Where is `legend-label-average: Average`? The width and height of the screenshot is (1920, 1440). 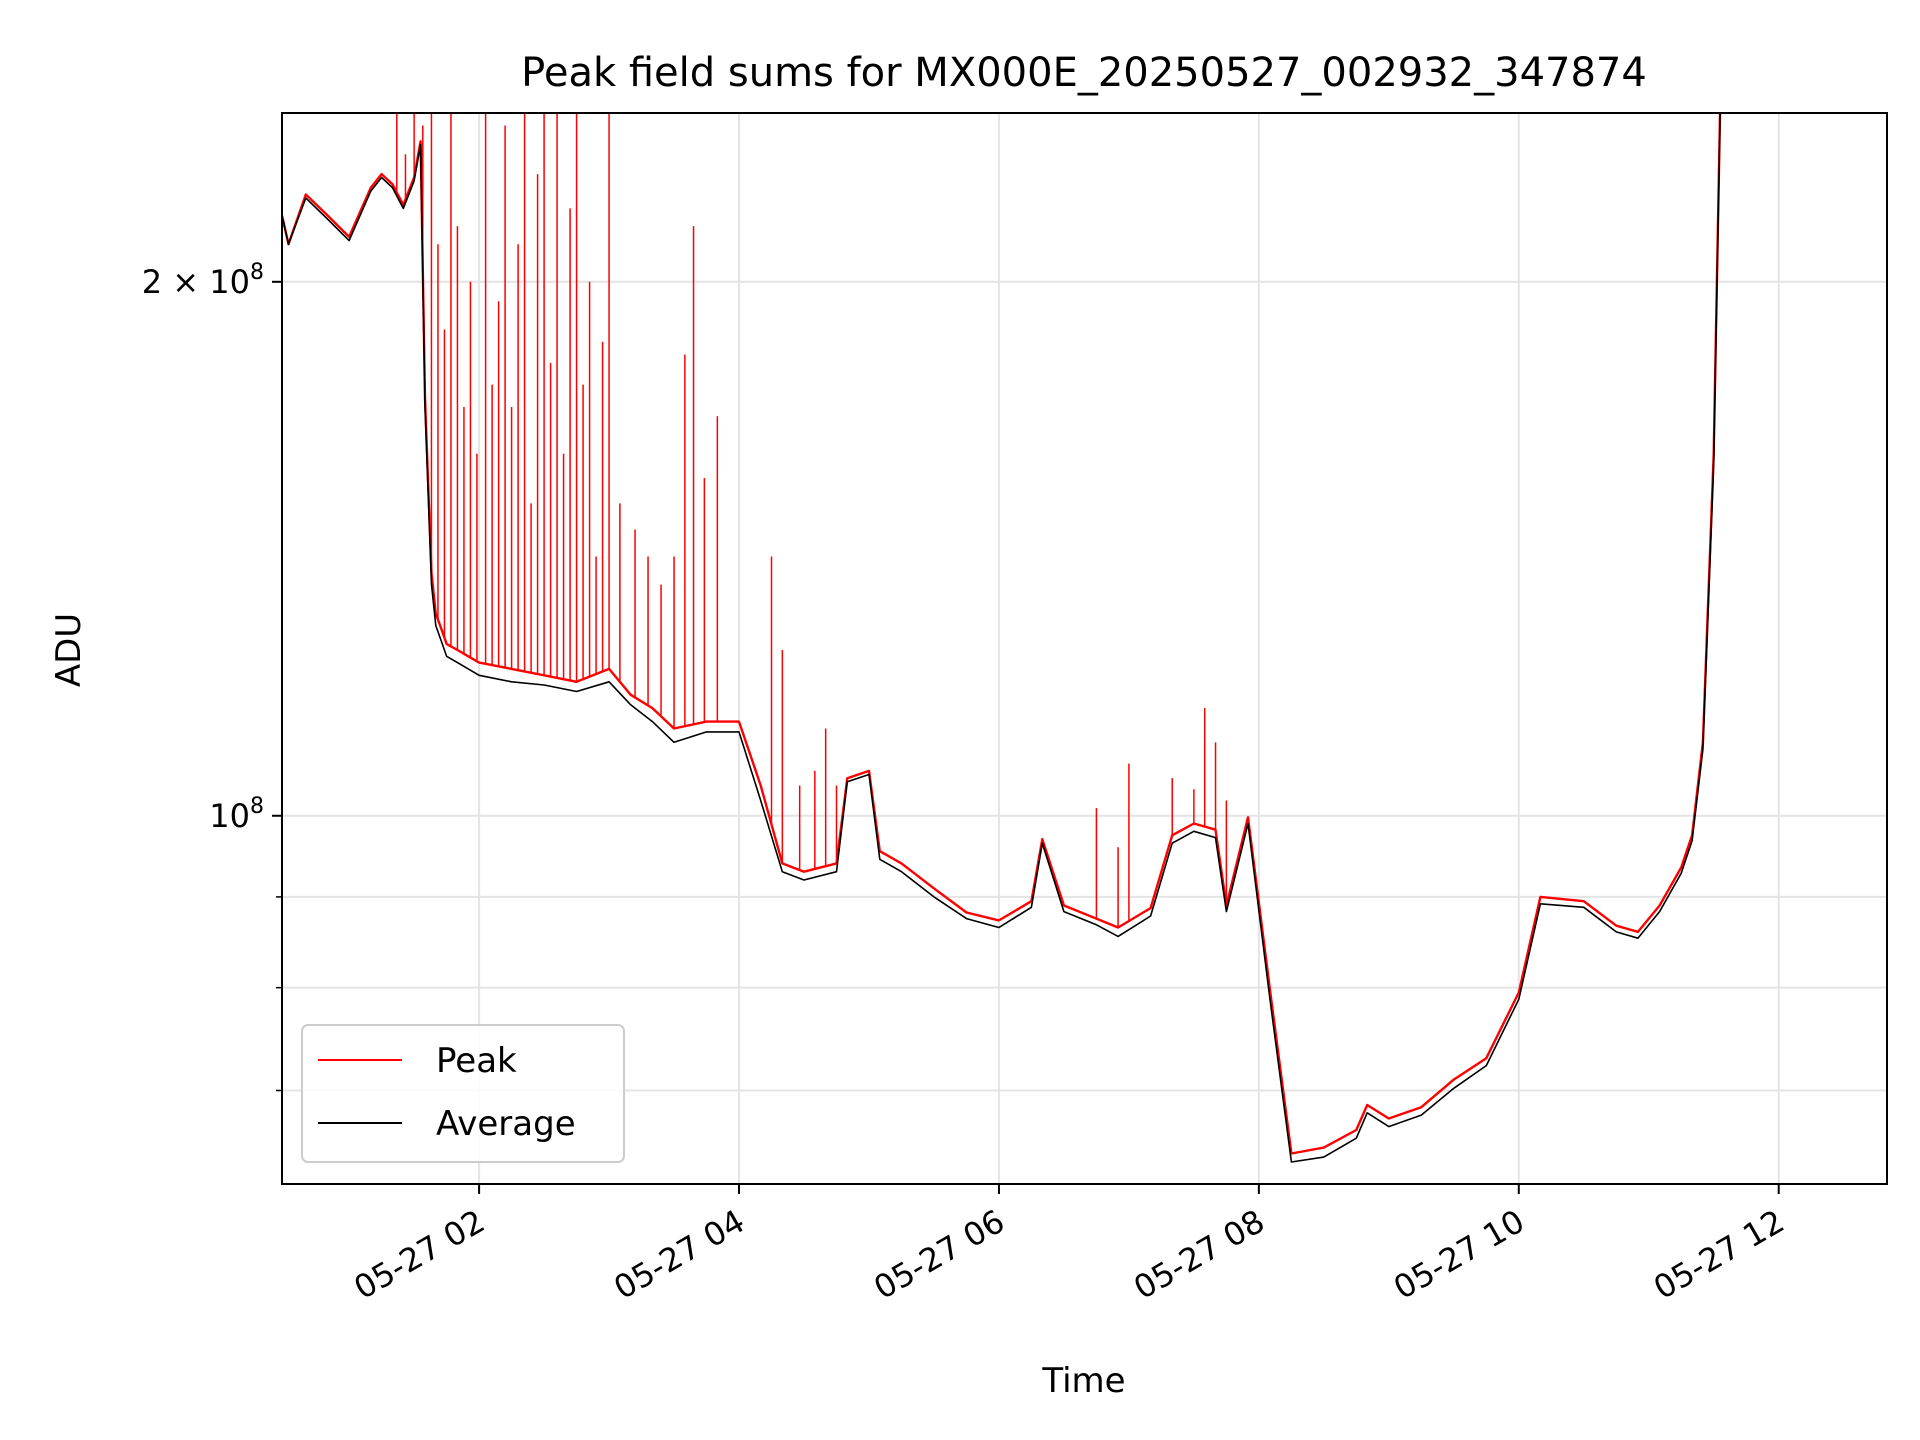
legend-label-average: Average is located at coordinates (506, 1124).